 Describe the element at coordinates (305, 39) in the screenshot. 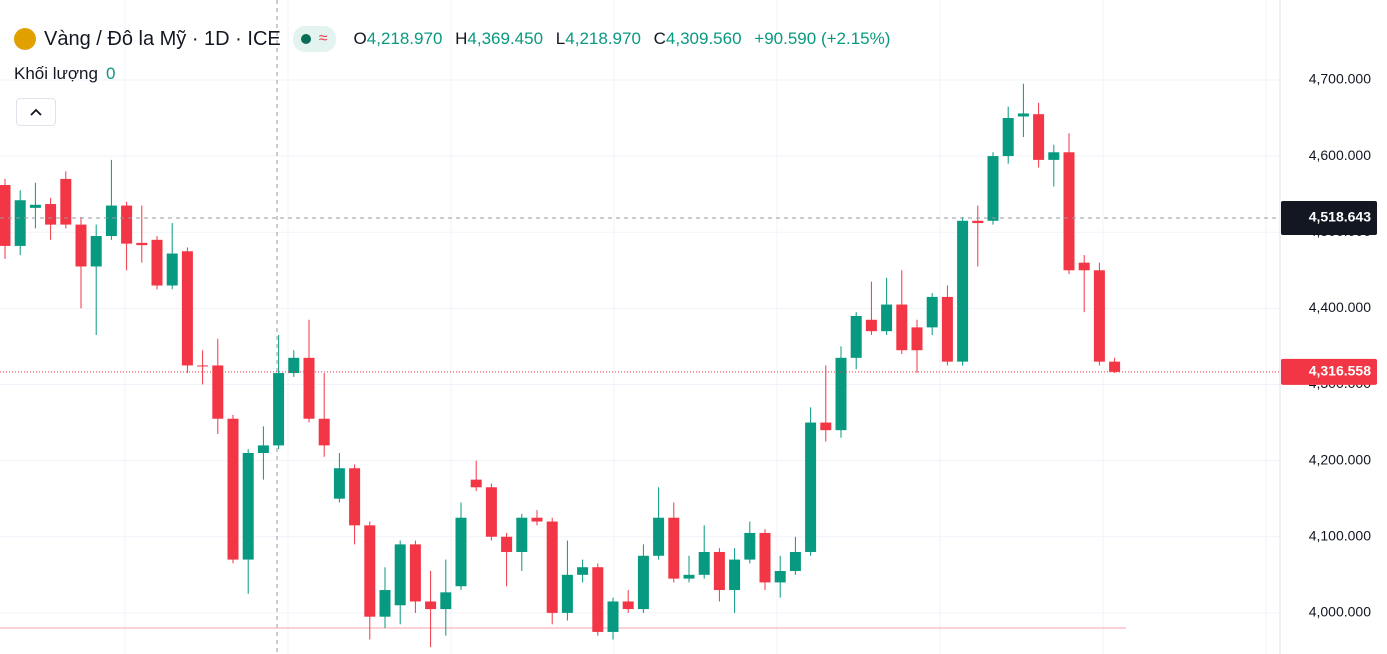

I see `status-dot` at that location.